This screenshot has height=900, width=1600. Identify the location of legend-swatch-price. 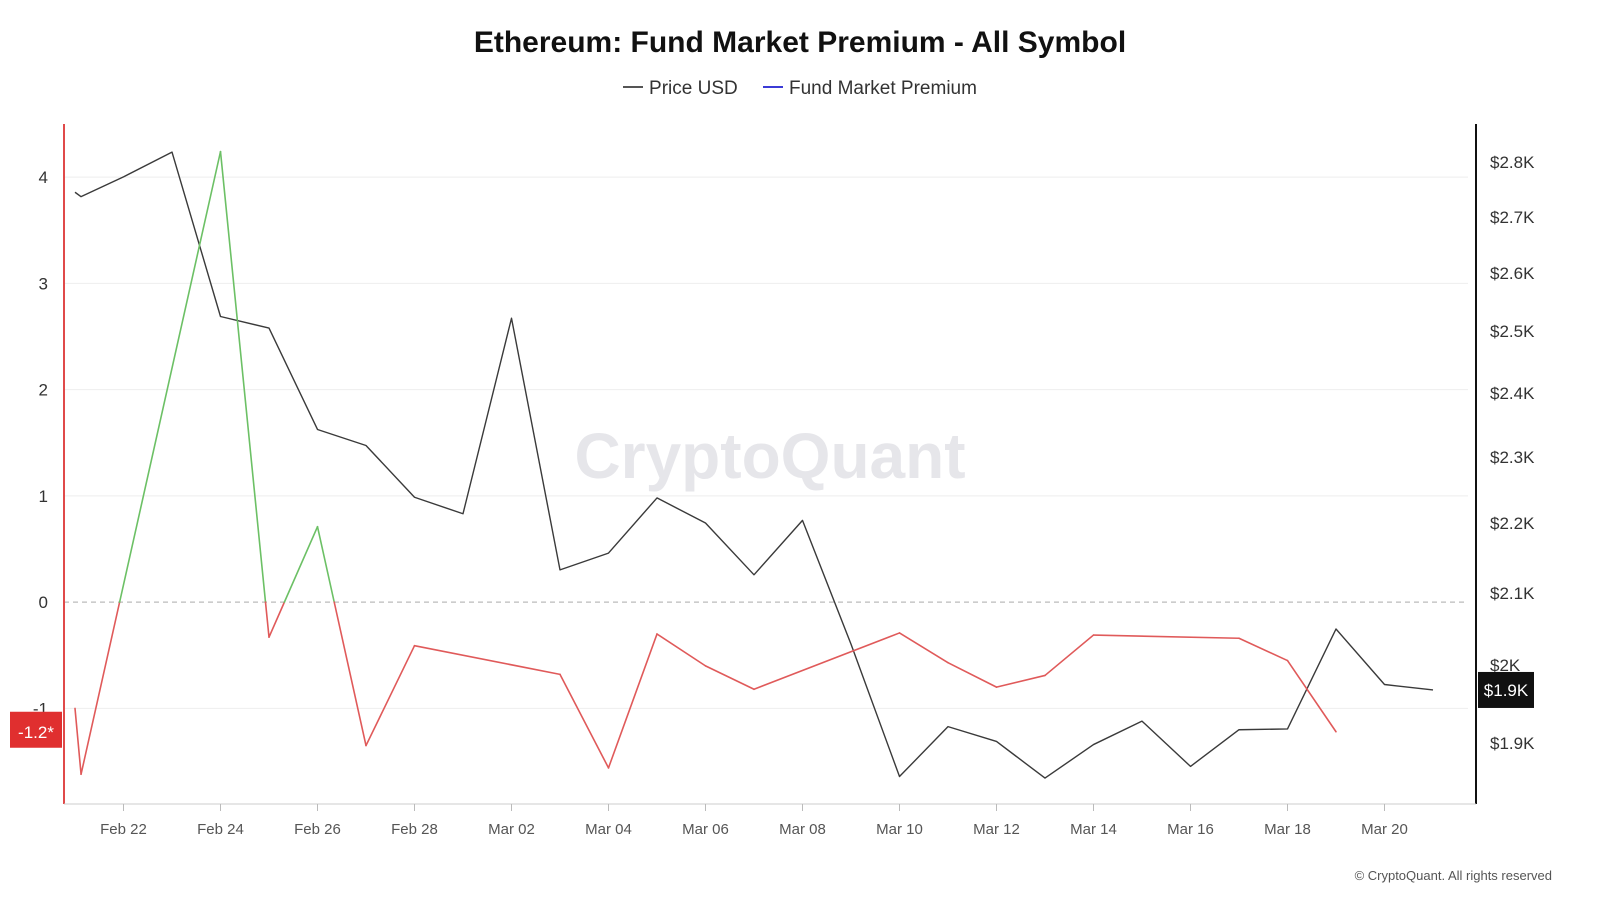
(633, 86).